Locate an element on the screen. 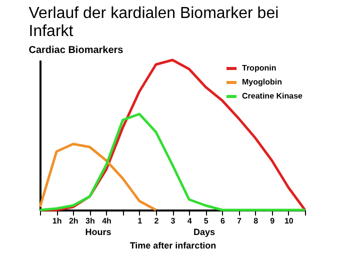 Image resolution: width=350 pixels, height=263 pixels. x-tick-label: 1 is located at coordinates (140, 221).